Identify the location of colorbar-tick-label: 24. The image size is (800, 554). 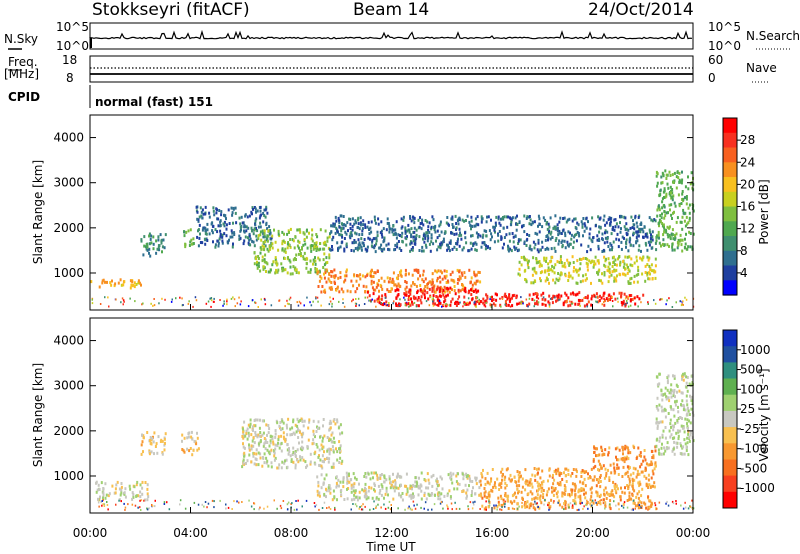
(747, 162).